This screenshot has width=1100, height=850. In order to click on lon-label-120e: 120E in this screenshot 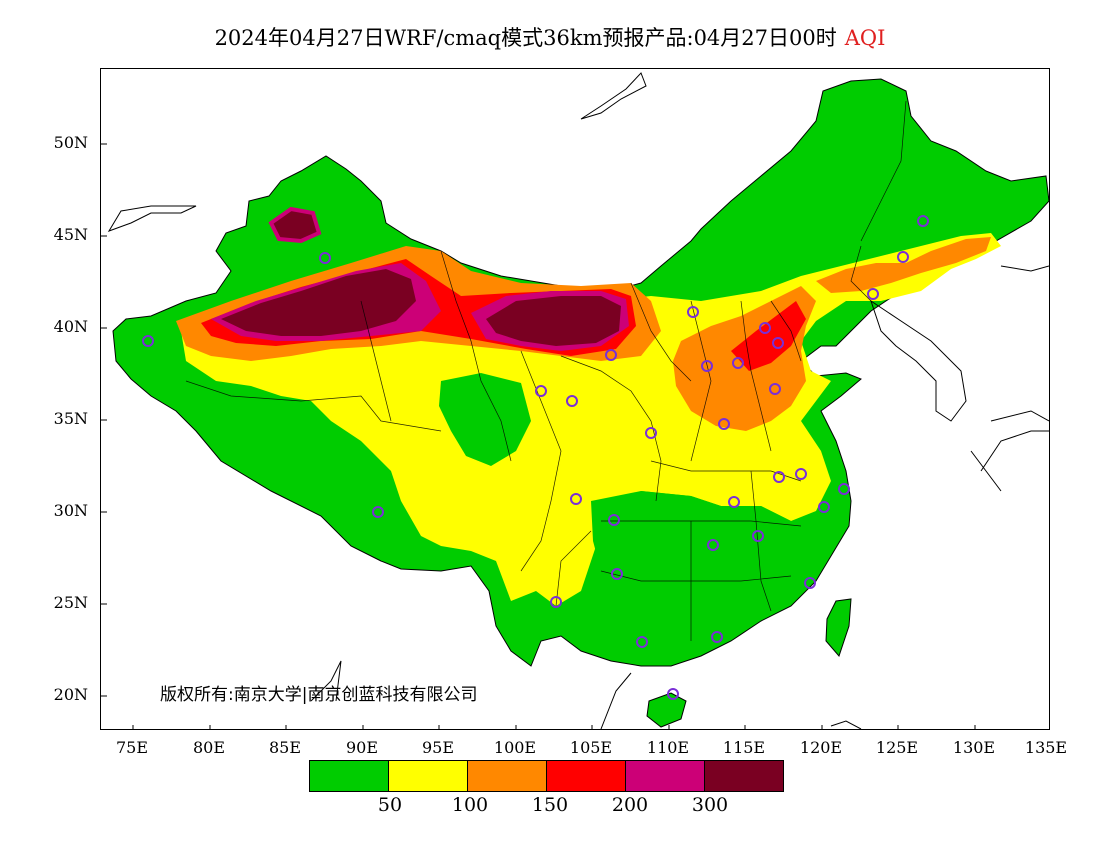, I will do `click(821, 747)`.